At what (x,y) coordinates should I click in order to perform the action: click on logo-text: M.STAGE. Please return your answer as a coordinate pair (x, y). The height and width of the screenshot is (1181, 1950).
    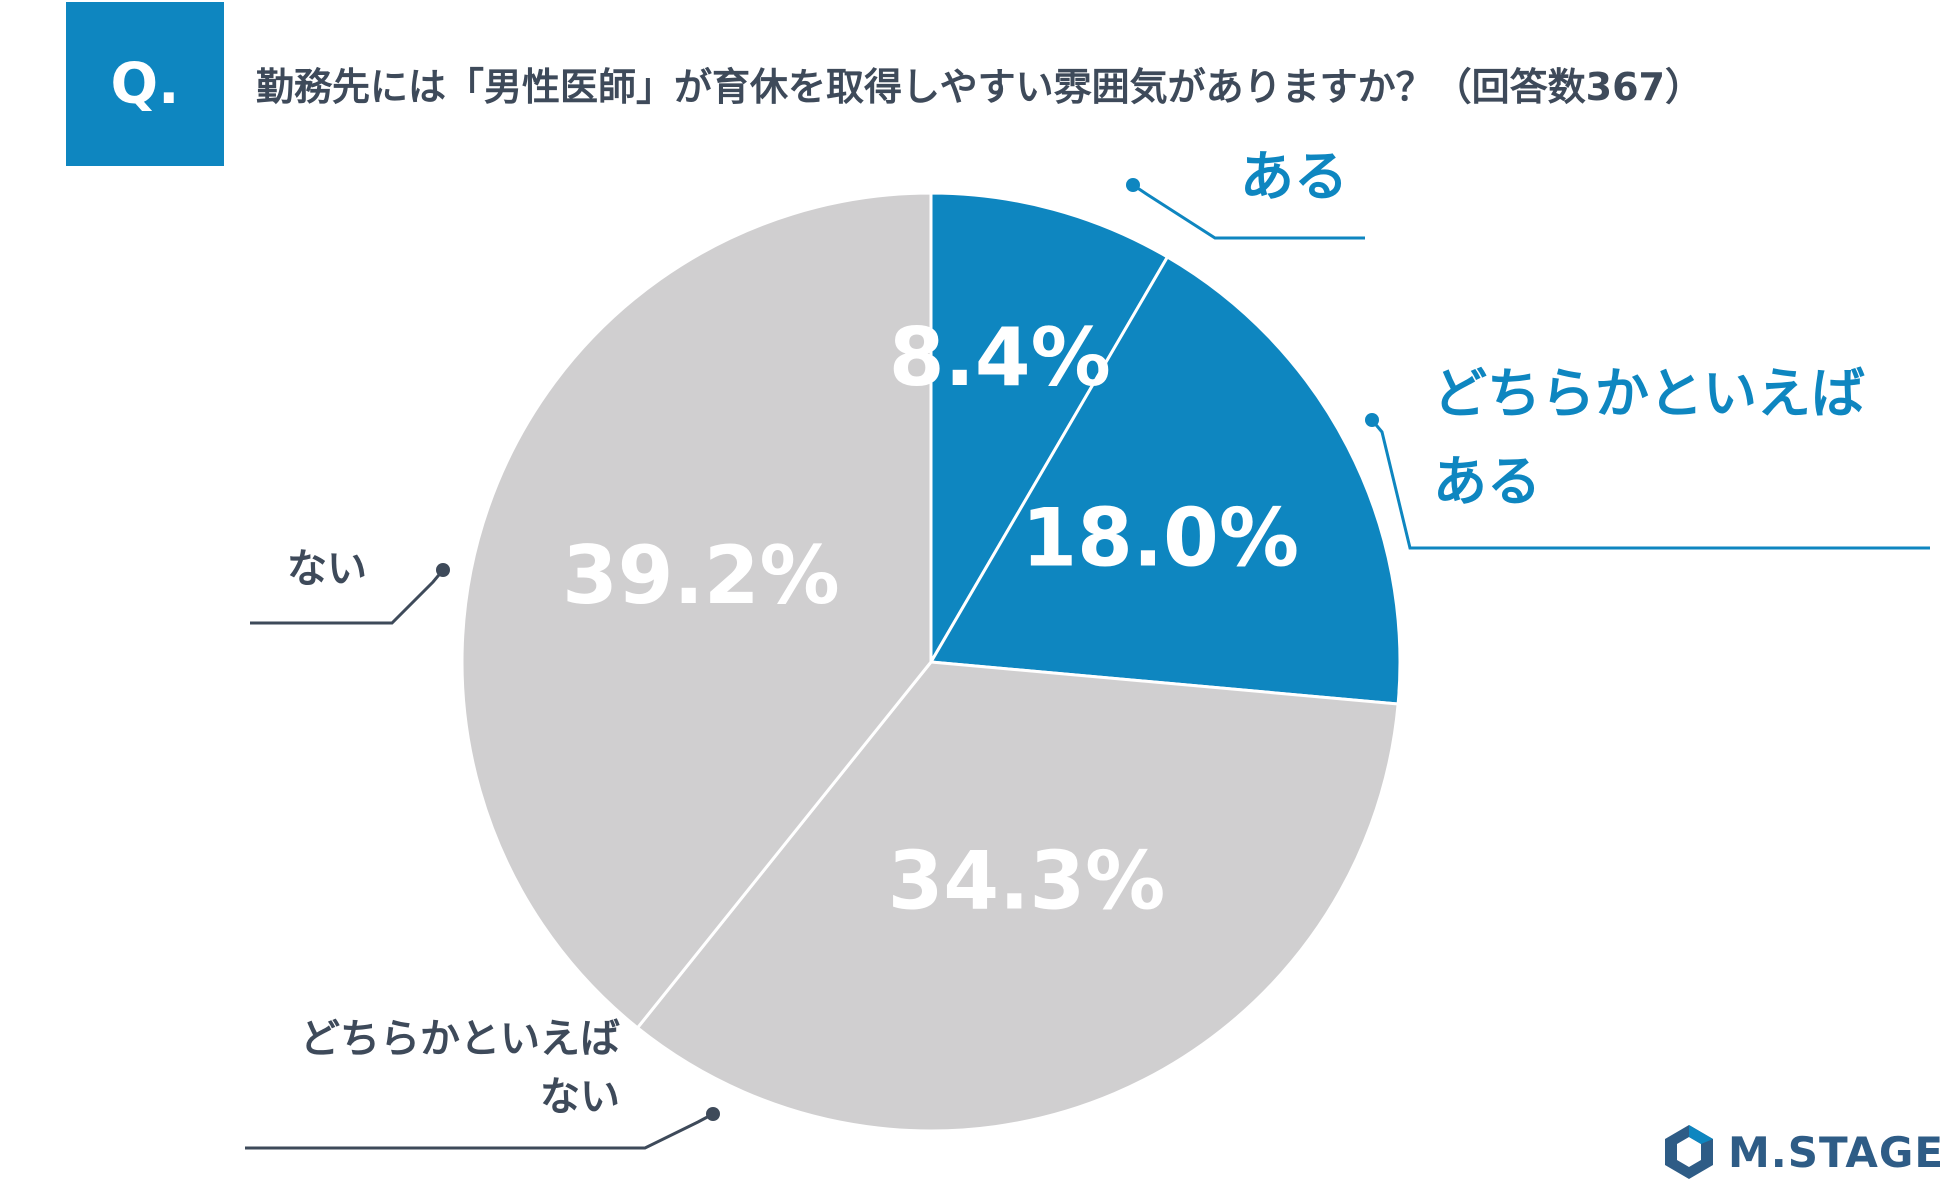
    Looking at the image, I should click on (1836, 1152).